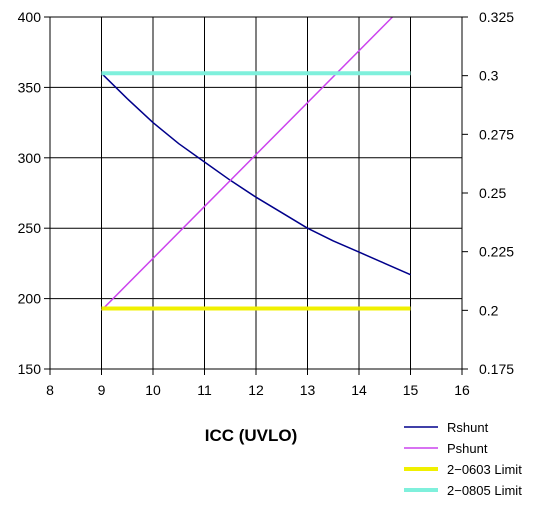  What do you see at coordinates (462, 390) in the screenshot?
I see `x-tick-label: 16` at bounding box center [462, 390].